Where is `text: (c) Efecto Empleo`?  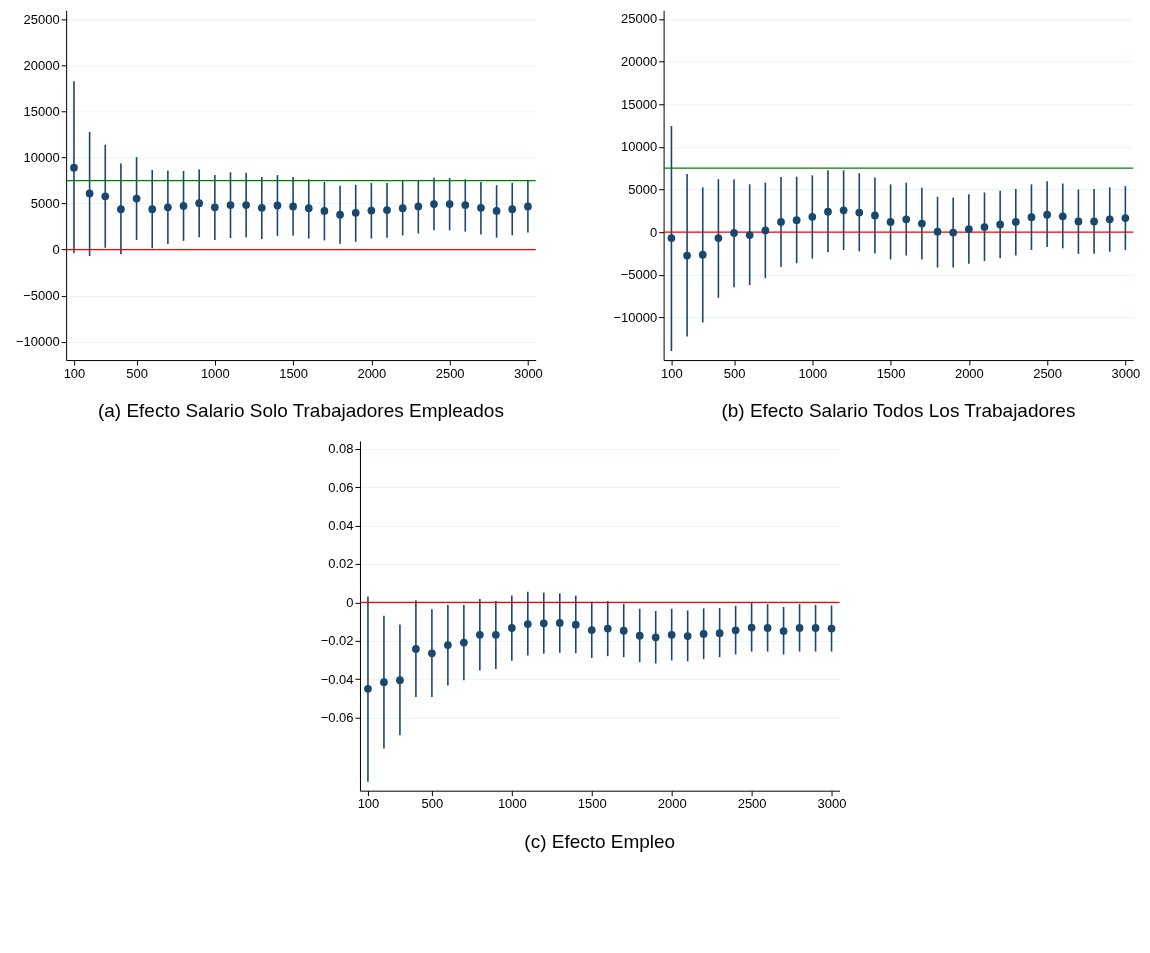
text: (c) Efecto Empleo is located at coordinates (600, 841).